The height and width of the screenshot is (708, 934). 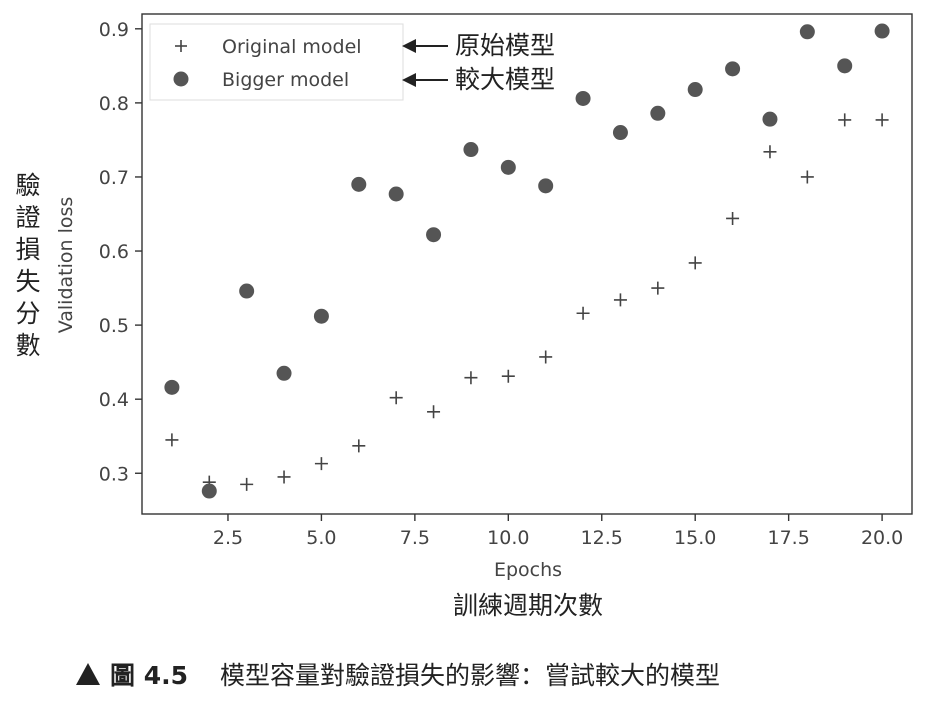 I want to click on annotation-bigger-model: 較大模型, so click(x=478, y=79).